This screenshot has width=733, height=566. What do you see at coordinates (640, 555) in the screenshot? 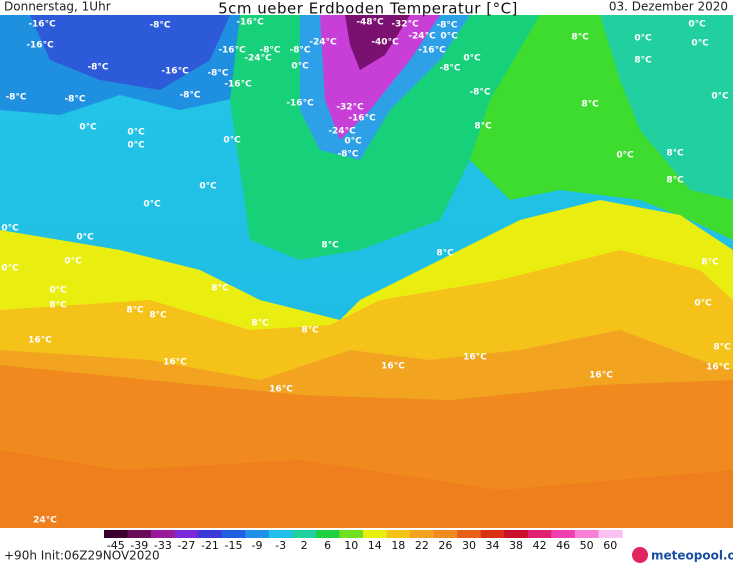
I see `logo-icon` at bounding box center [640, 555].